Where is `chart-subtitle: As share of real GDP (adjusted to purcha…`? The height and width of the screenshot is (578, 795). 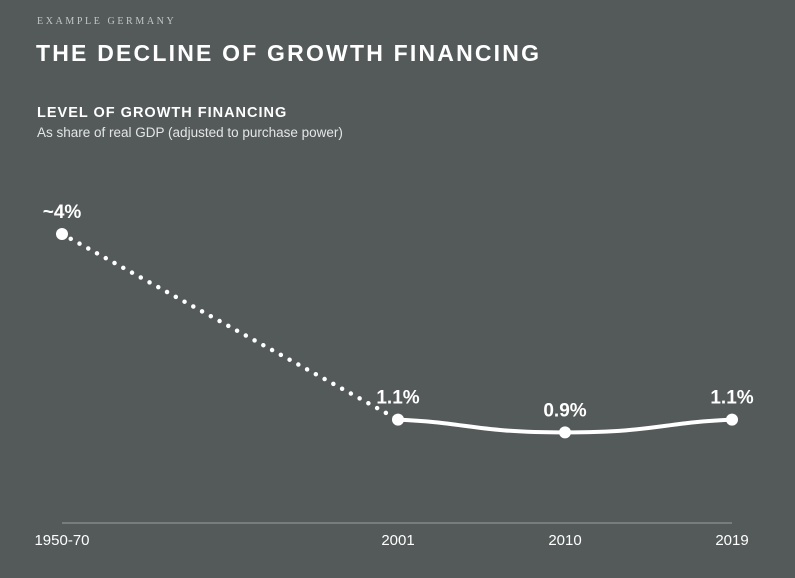 chart-subtitle: As share of real GDP (adjusted to purcha… is located at coordinates (190, 132).